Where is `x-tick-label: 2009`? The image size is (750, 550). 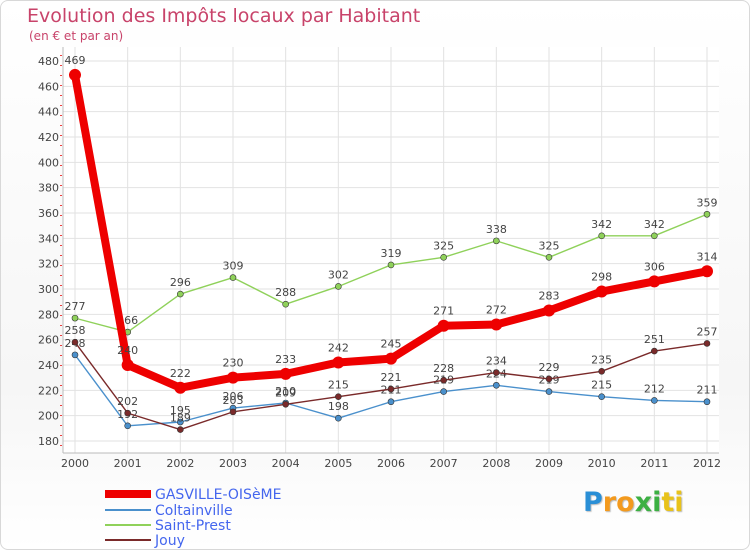 x-tick-label: 2009 is located at coordinates (549, 463).